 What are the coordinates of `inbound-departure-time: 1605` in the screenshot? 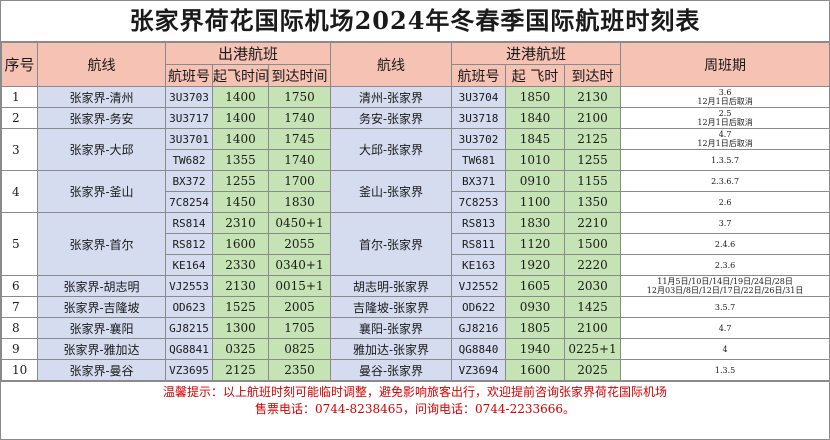 It's located at (535, 286).